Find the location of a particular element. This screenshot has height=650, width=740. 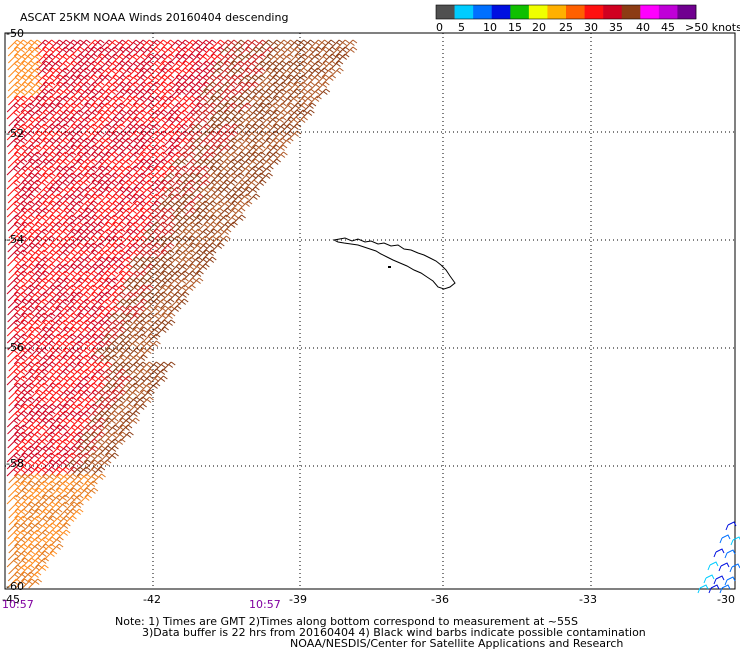

colorbar-label: 25 is located at coordinates (566, 27).